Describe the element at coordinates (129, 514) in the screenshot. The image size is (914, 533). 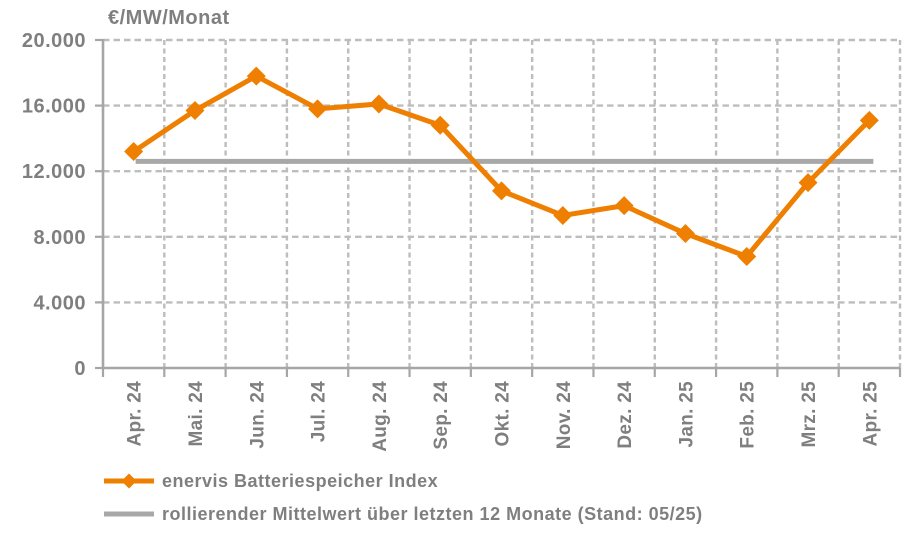
I see `mean-line-swatch` at that location.